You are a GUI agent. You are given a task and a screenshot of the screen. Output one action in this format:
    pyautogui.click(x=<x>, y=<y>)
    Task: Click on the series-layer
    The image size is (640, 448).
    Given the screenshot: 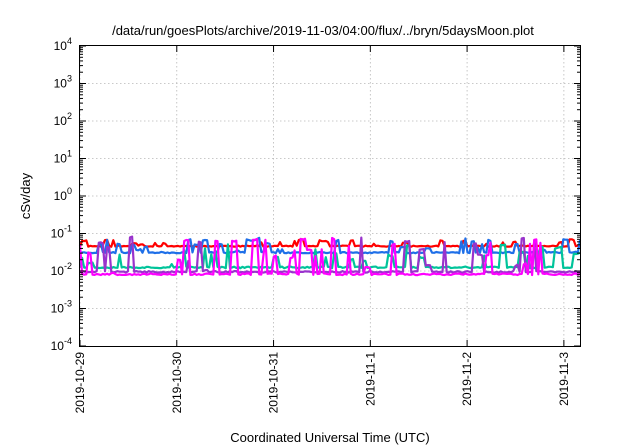 What is the action you would take?
    pyautogui.click(x=330, y=256)
    